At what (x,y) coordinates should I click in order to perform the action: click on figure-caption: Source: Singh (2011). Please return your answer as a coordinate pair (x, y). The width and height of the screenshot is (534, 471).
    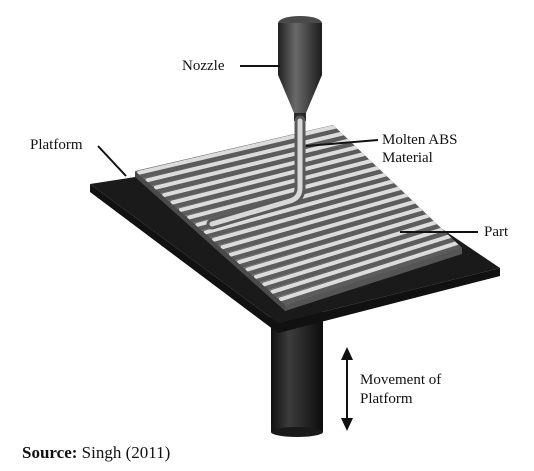
    Looking at the image, I should click on (96, 453).